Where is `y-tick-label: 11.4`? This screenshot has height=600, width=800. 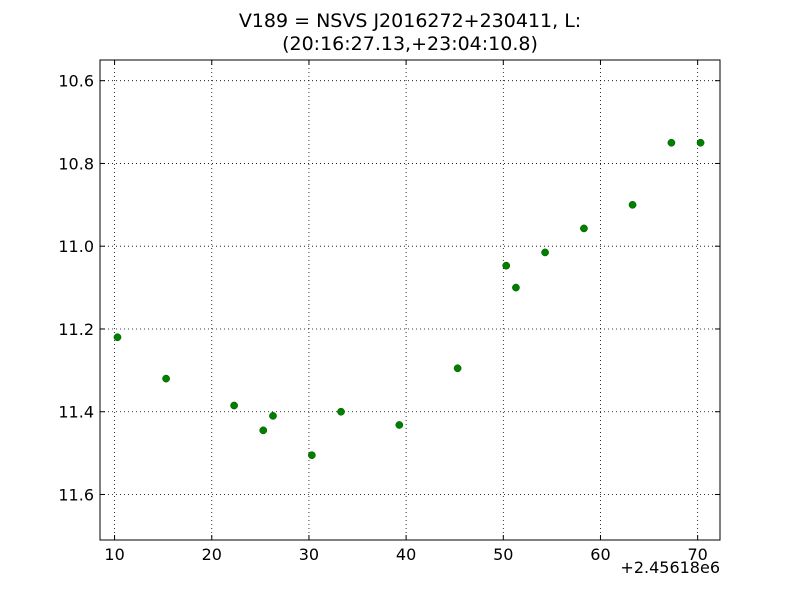 y-tick-label: 11.4 is located at coordinates (76, 412).